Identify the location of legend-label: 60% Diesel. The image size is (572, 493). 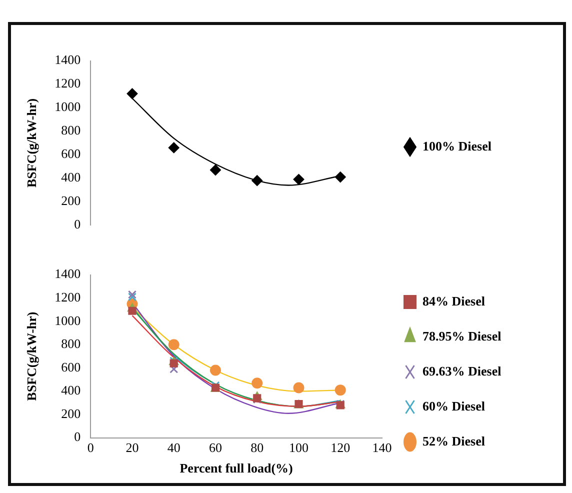
(454, 406).